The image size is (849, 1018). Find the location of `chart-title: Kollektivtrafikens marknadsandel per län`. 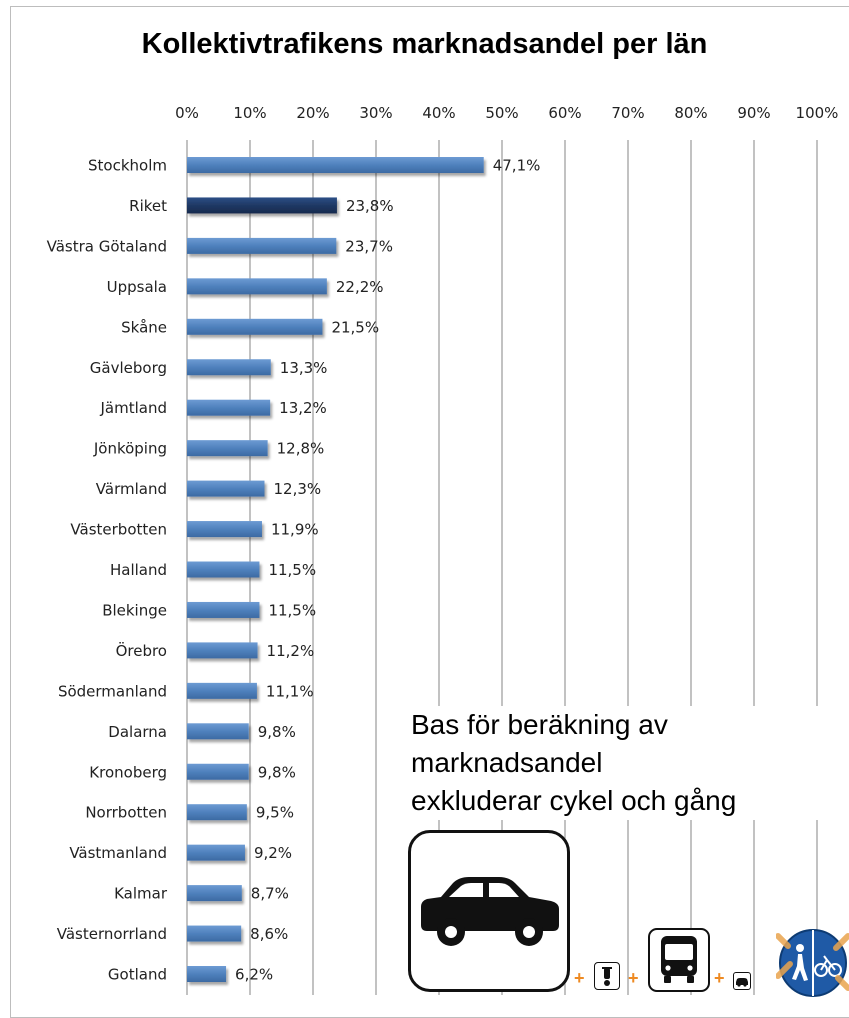

chart-title: Kollektivtrafikens marknadsandel per län is located at coordinates (424, 44).